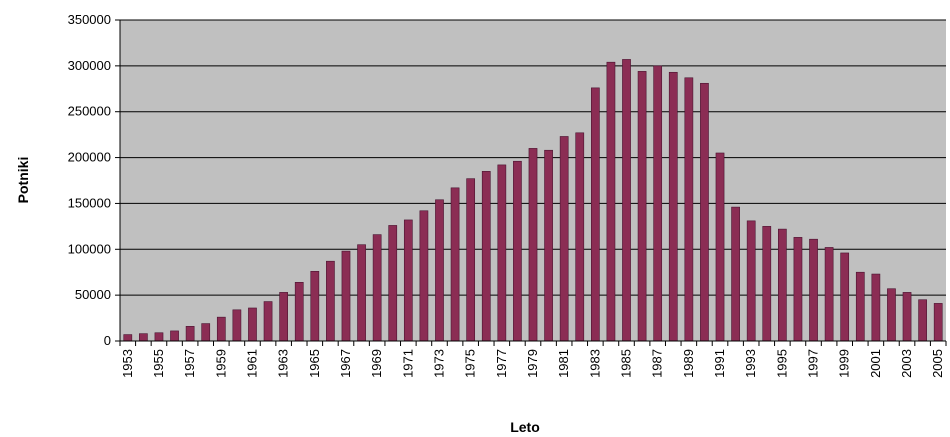  Describe the element at coordinates (455, 264) in the screenshot. I see `bar-1974` at that location.